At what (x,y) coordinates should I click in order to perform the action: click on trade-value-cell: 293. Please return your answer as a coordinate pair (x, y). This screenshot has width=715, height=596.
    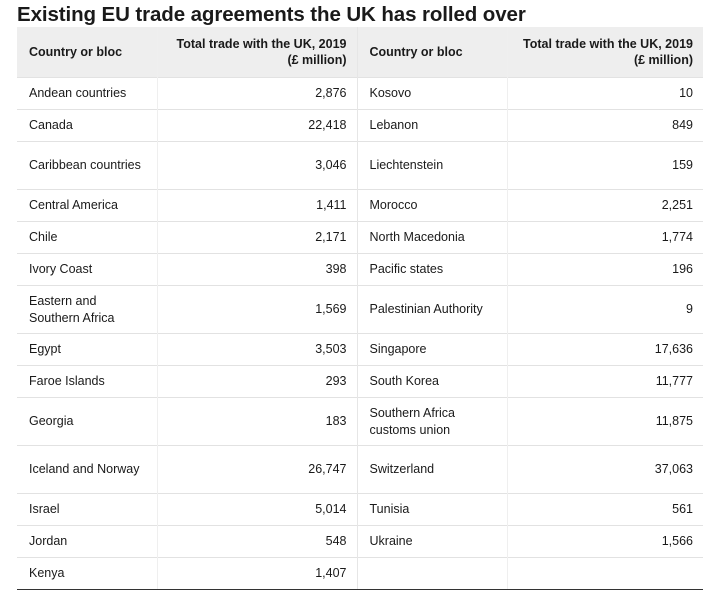
    Looking at the image, I should click on (257, 381).